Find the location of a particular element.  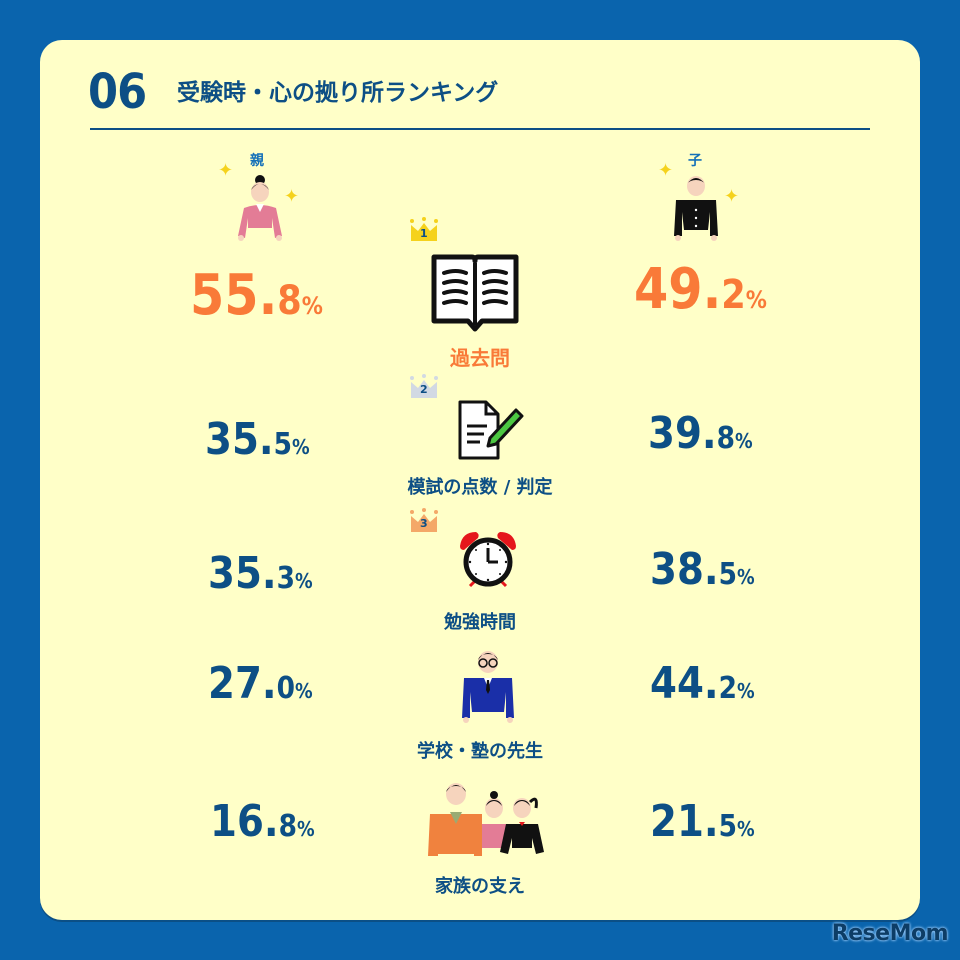

crown-bronze-icon is located at coordinates (424, 520).